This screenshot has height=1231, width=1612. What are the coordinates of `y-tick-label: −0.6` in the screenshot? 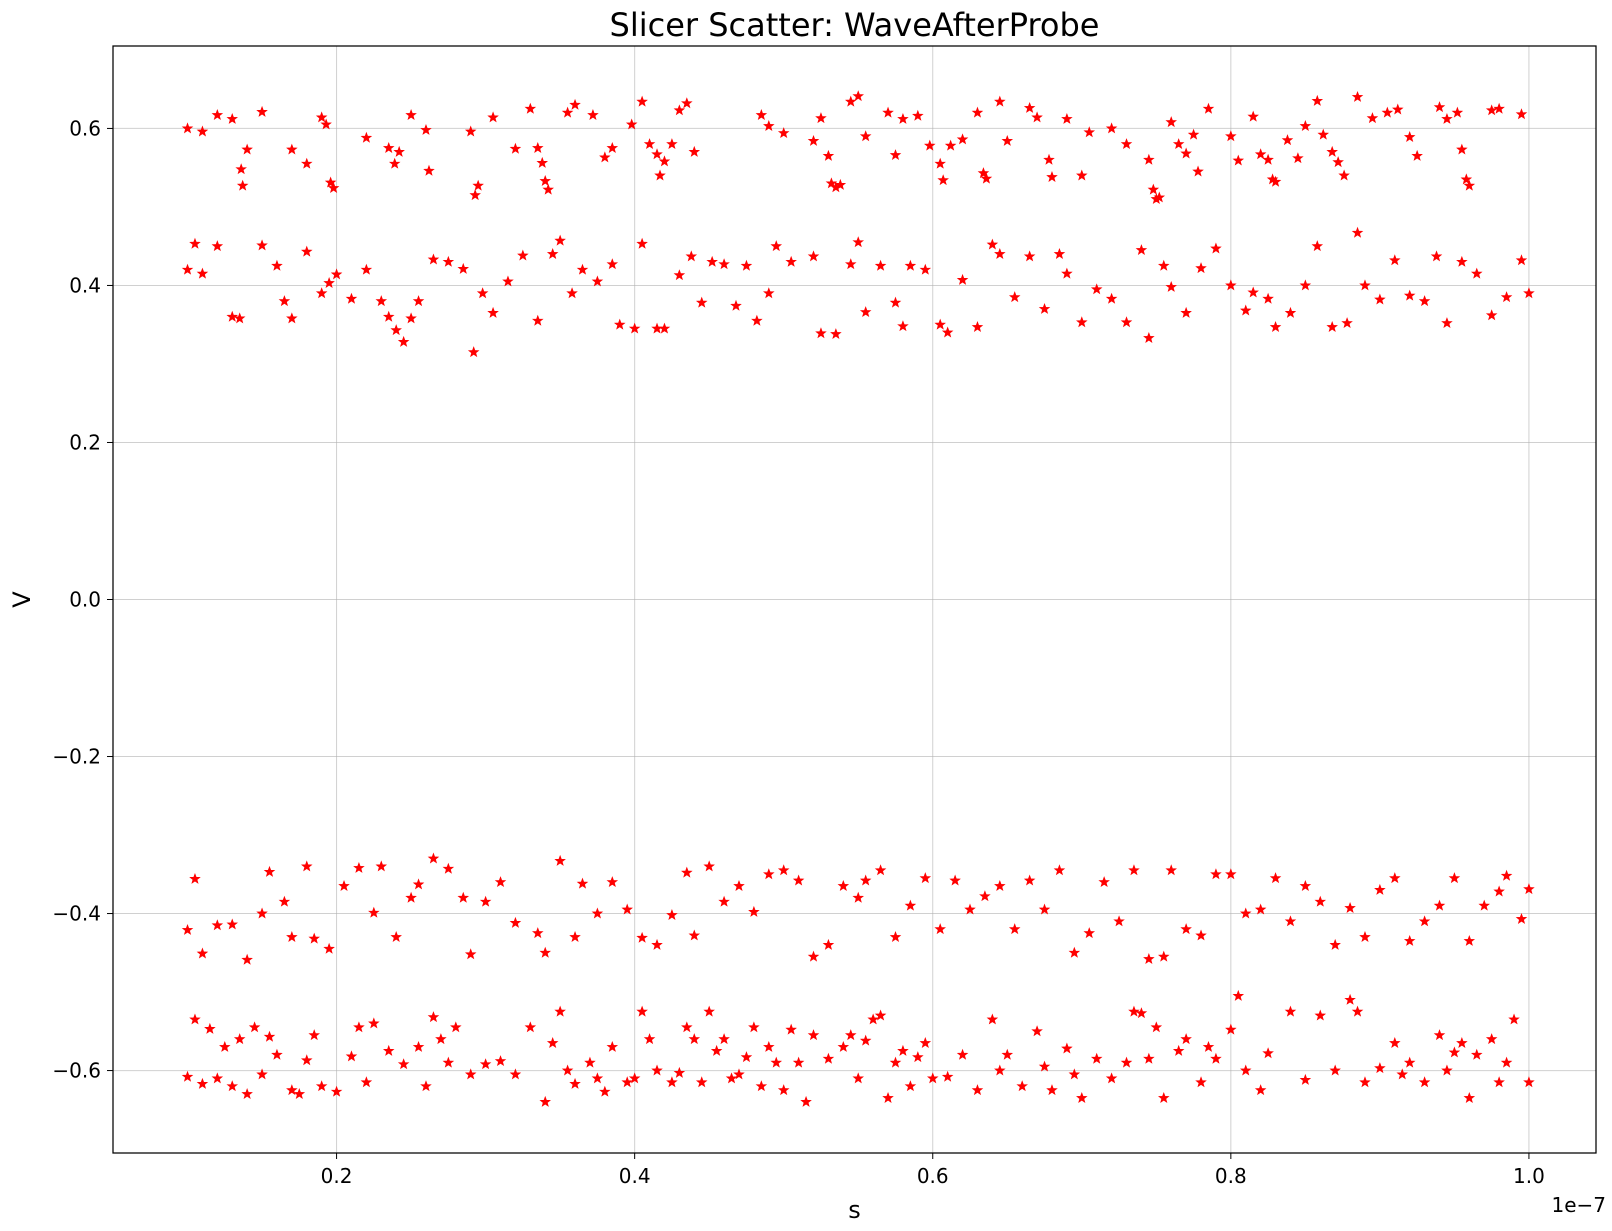 It's located at (76, 1071).